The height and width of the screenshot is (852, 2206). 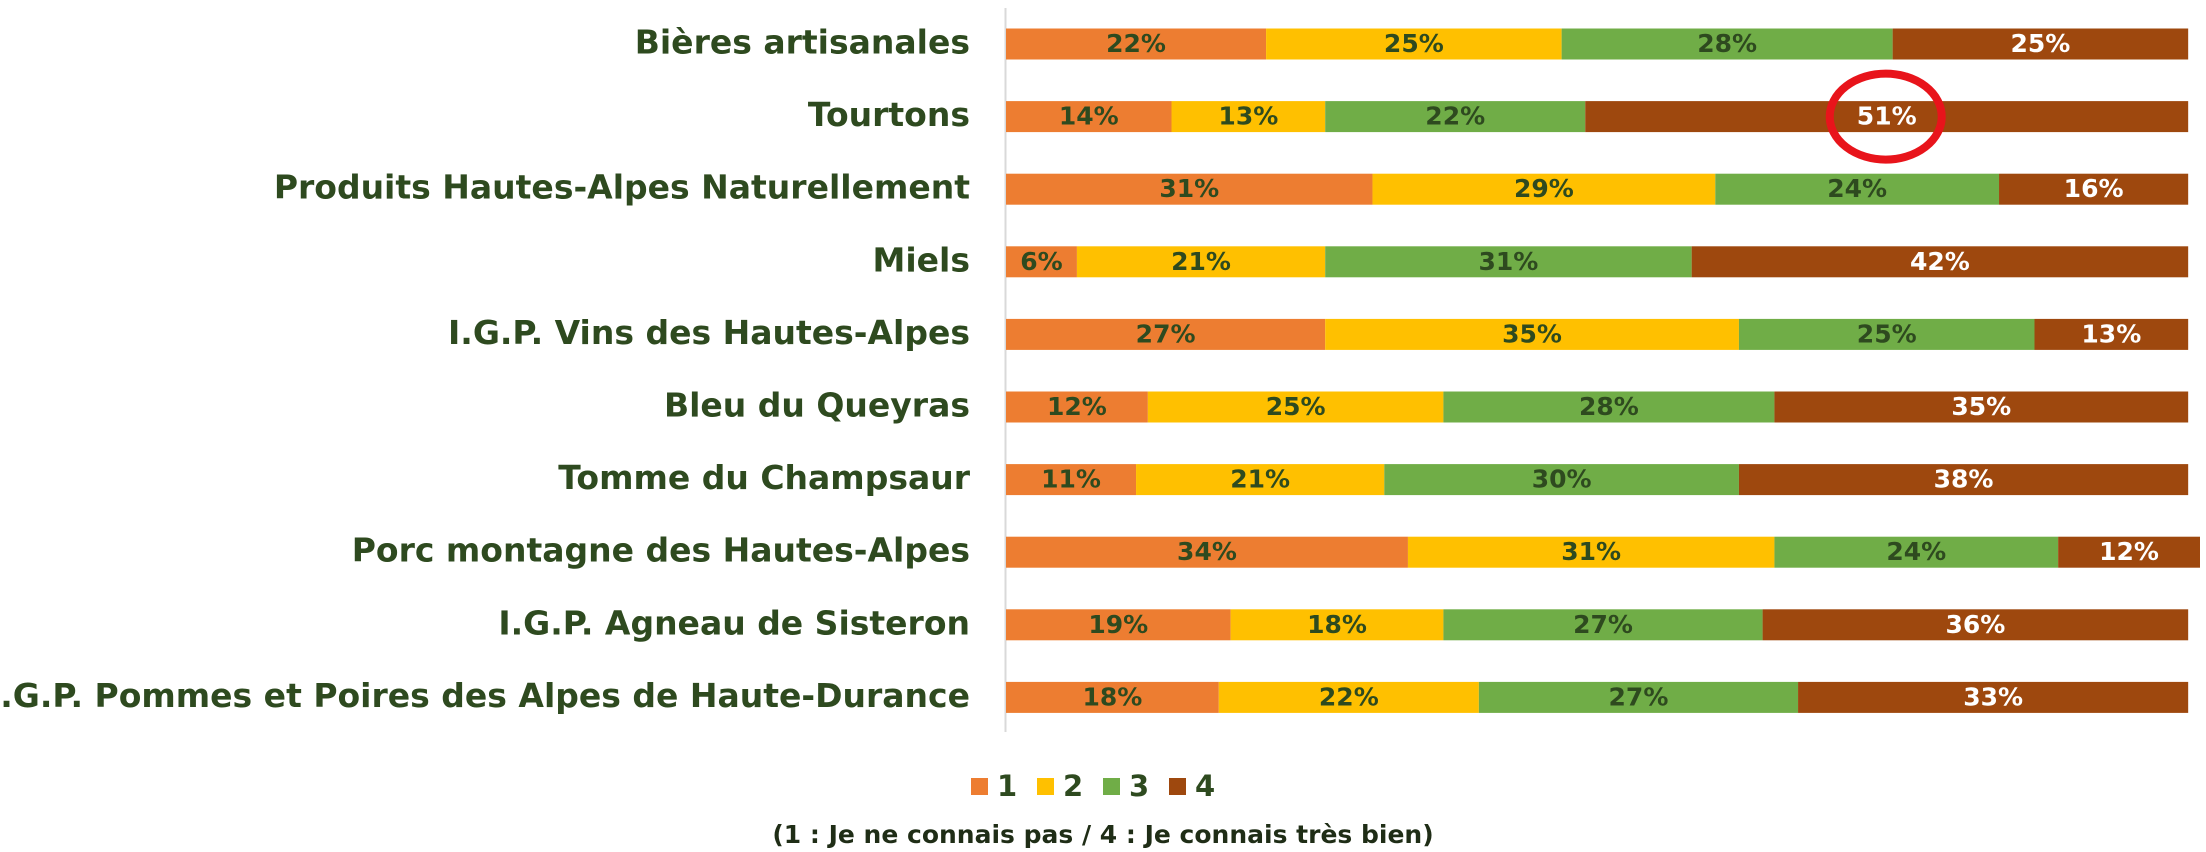 What do you see at coordinates (661, 550) in the screenshot?
I see `category-label: Porc montagne des Hautes-Alpes` at bounding box center [661, 550].